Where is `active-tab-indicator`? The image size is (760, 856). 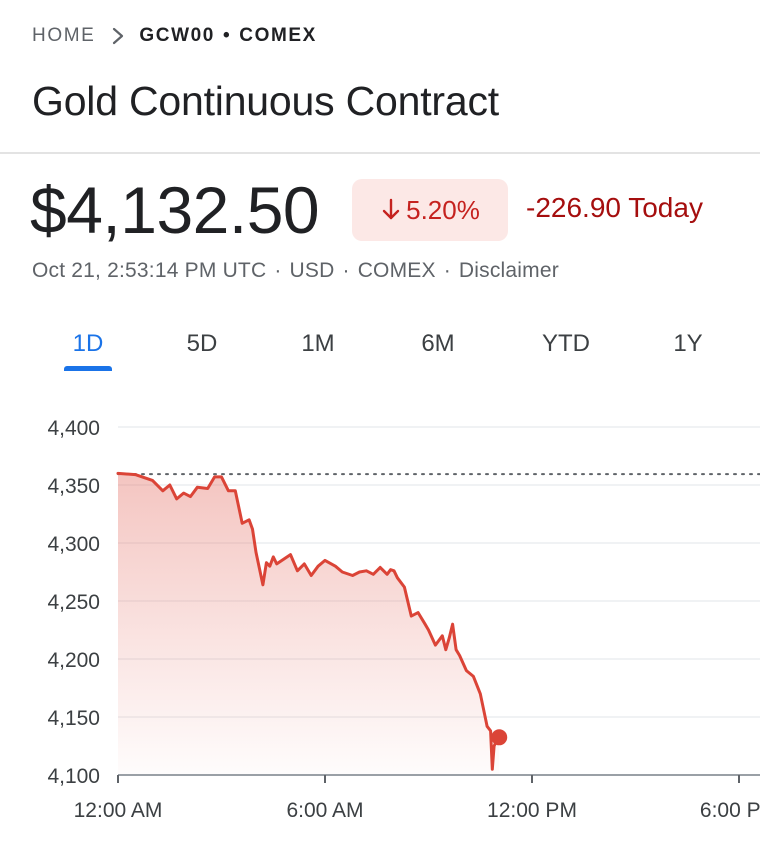
active-tab-indicator is located at coordinates (88, 368).